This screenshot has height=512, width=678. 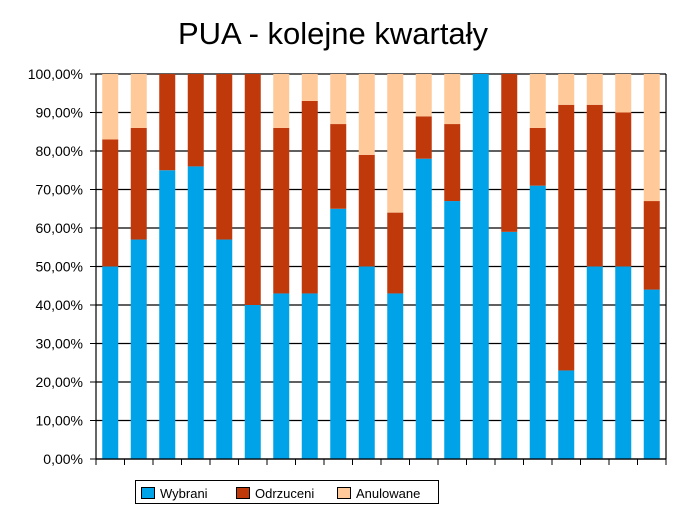 I want to click on y-tick-label: 40,00%, so click(x=59, y=305).